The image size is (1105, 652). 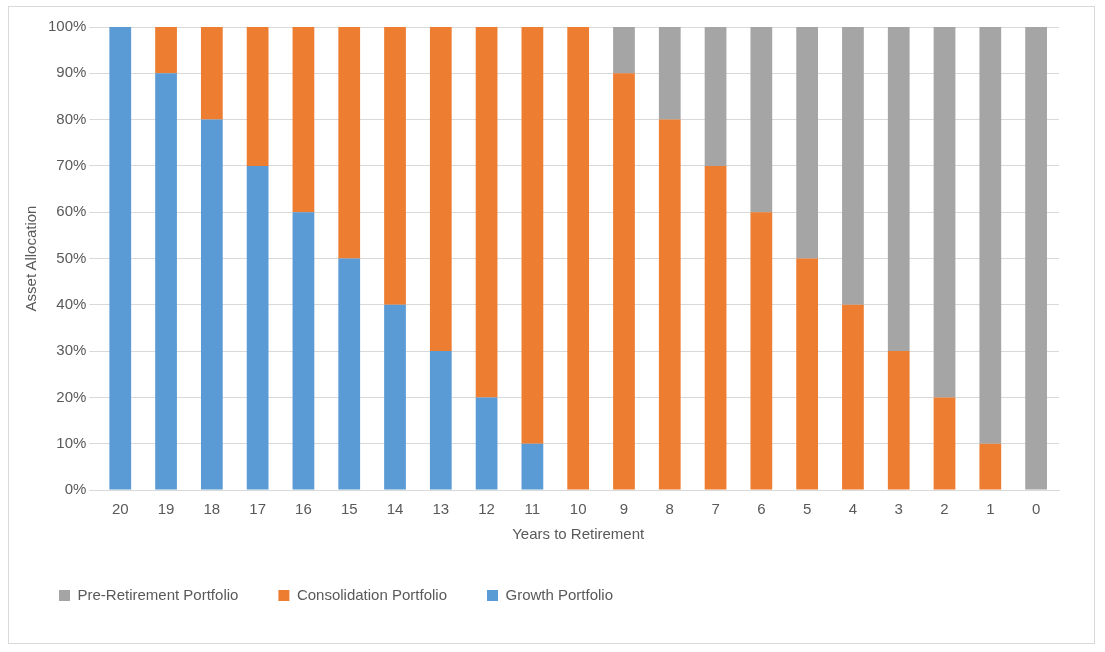 What do you see at coordinates (212, 509) in the screenshot?
I see `x-tick-label: 18` at bounding box center [212, 509].